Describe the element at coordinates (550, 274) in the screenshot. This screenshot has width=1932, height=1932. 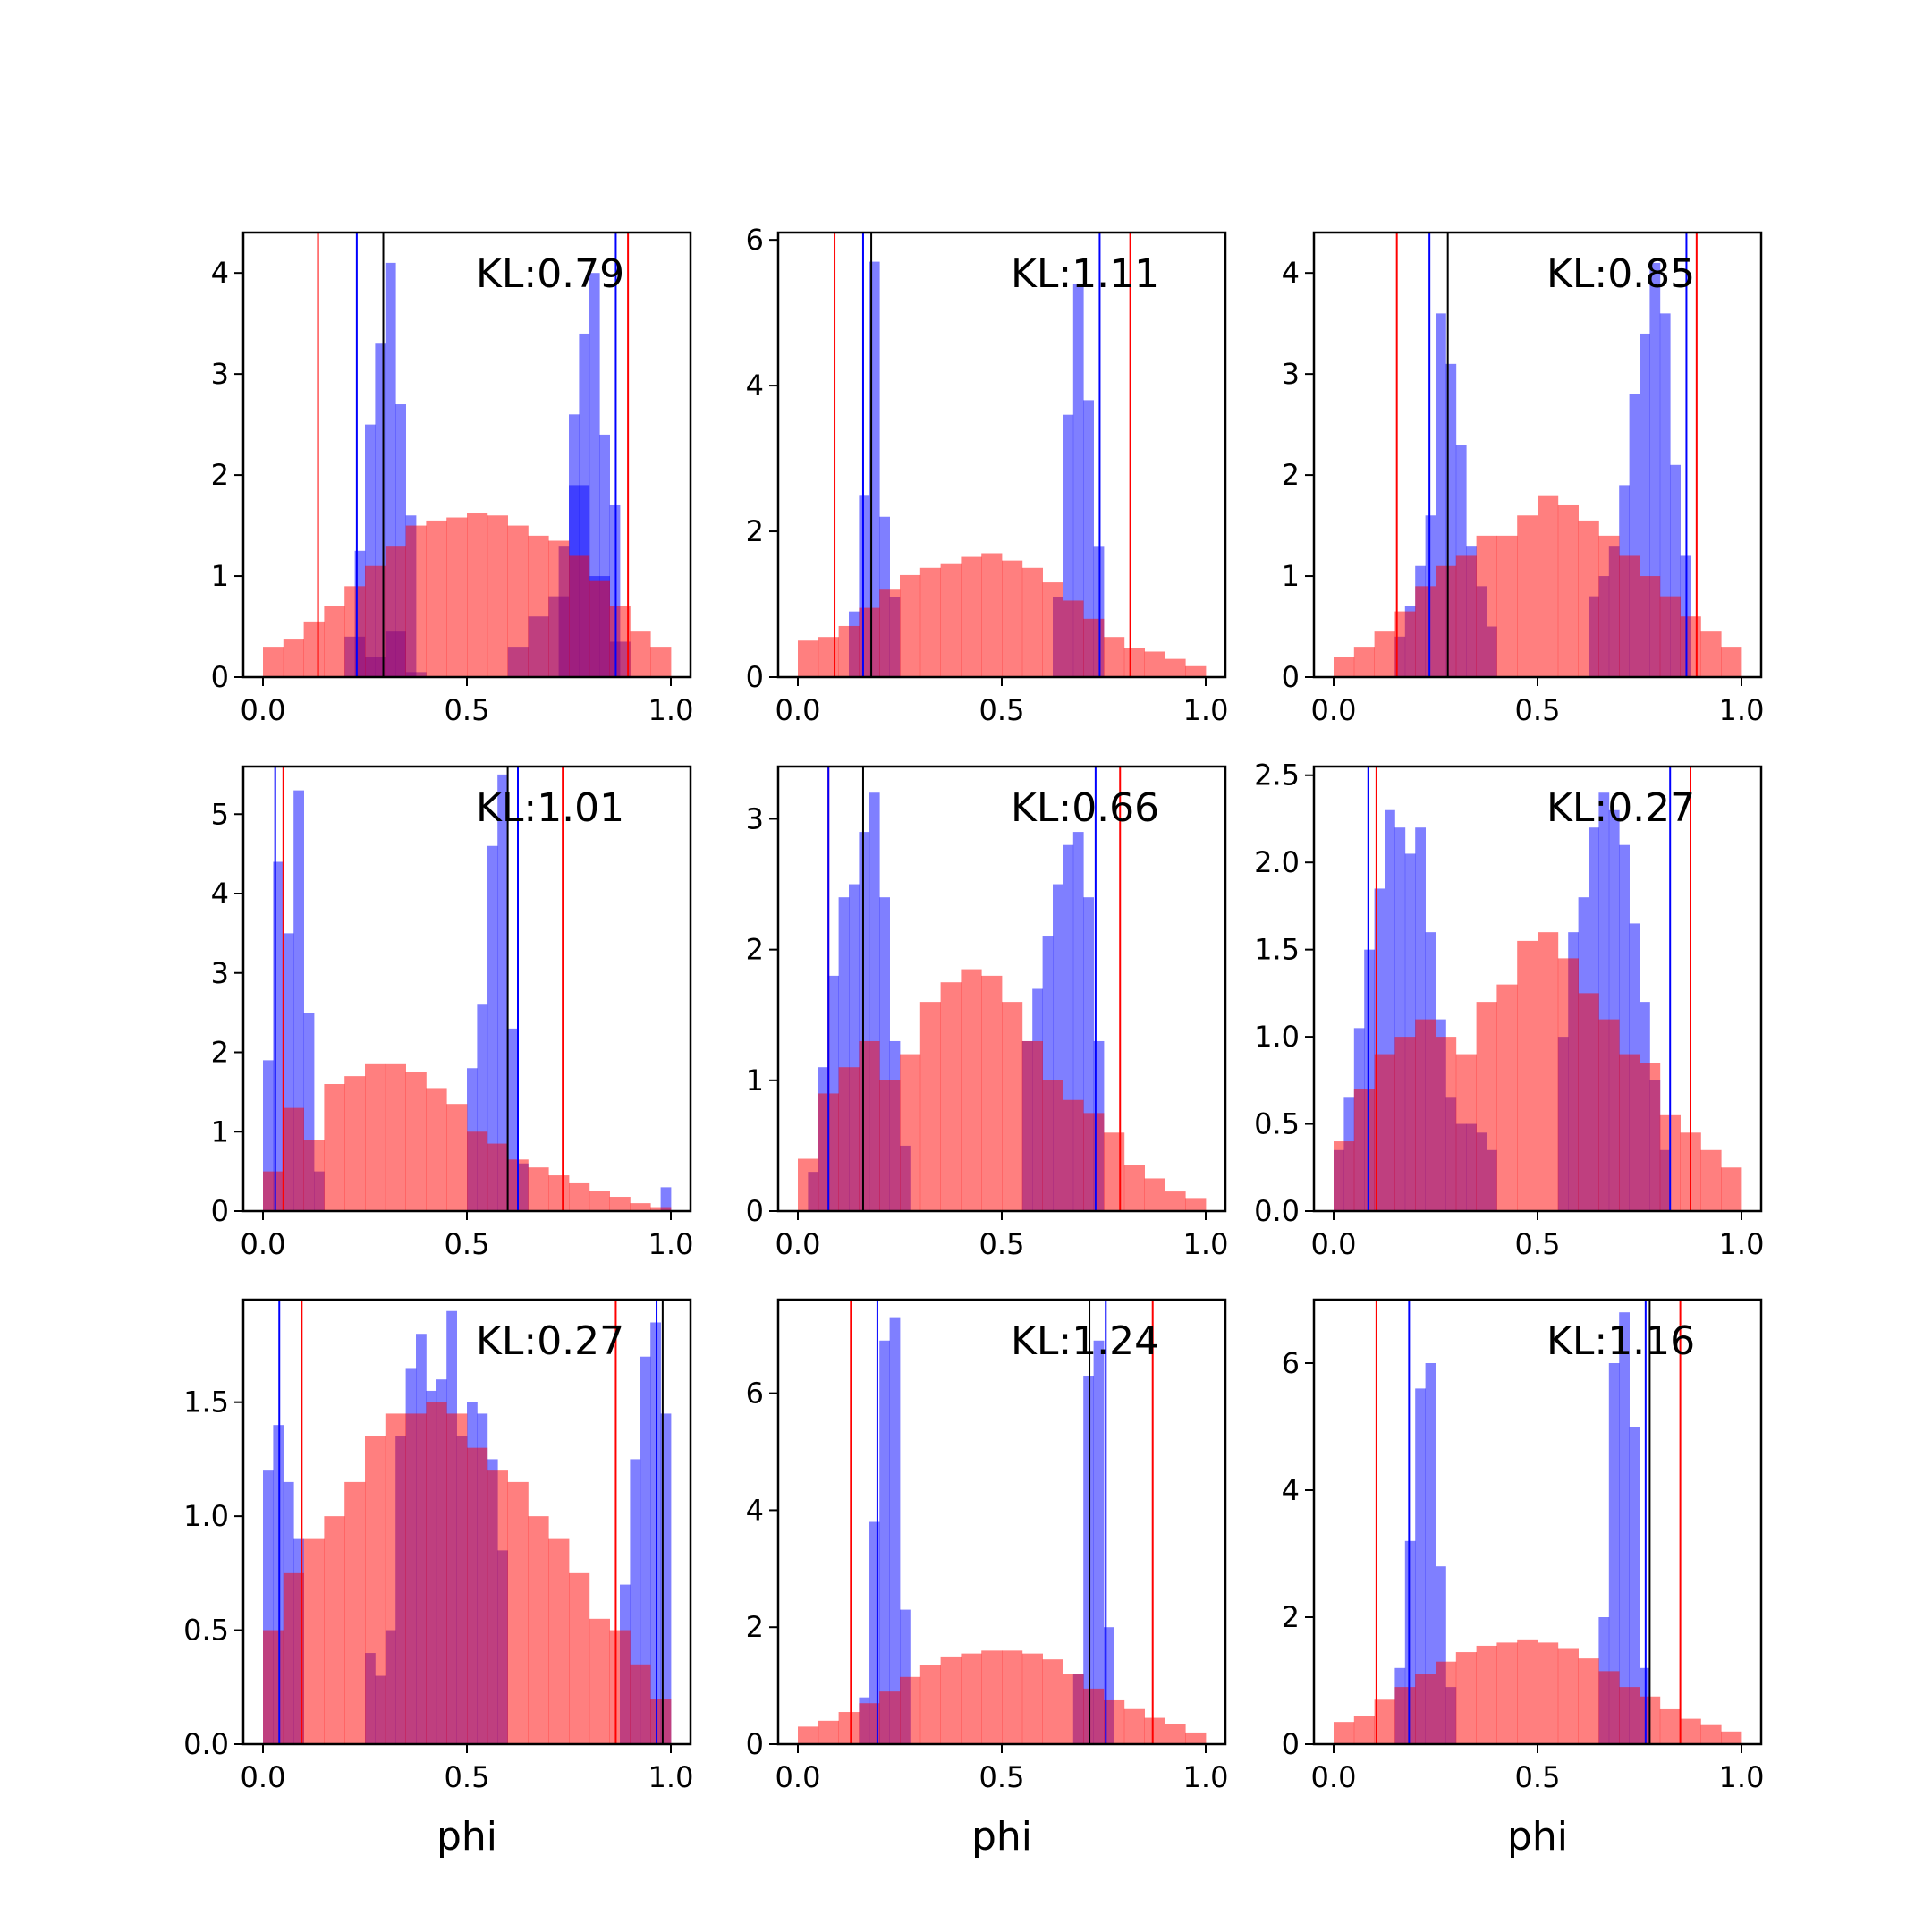
I see `kl-annotation: KL:0.79` at that location.